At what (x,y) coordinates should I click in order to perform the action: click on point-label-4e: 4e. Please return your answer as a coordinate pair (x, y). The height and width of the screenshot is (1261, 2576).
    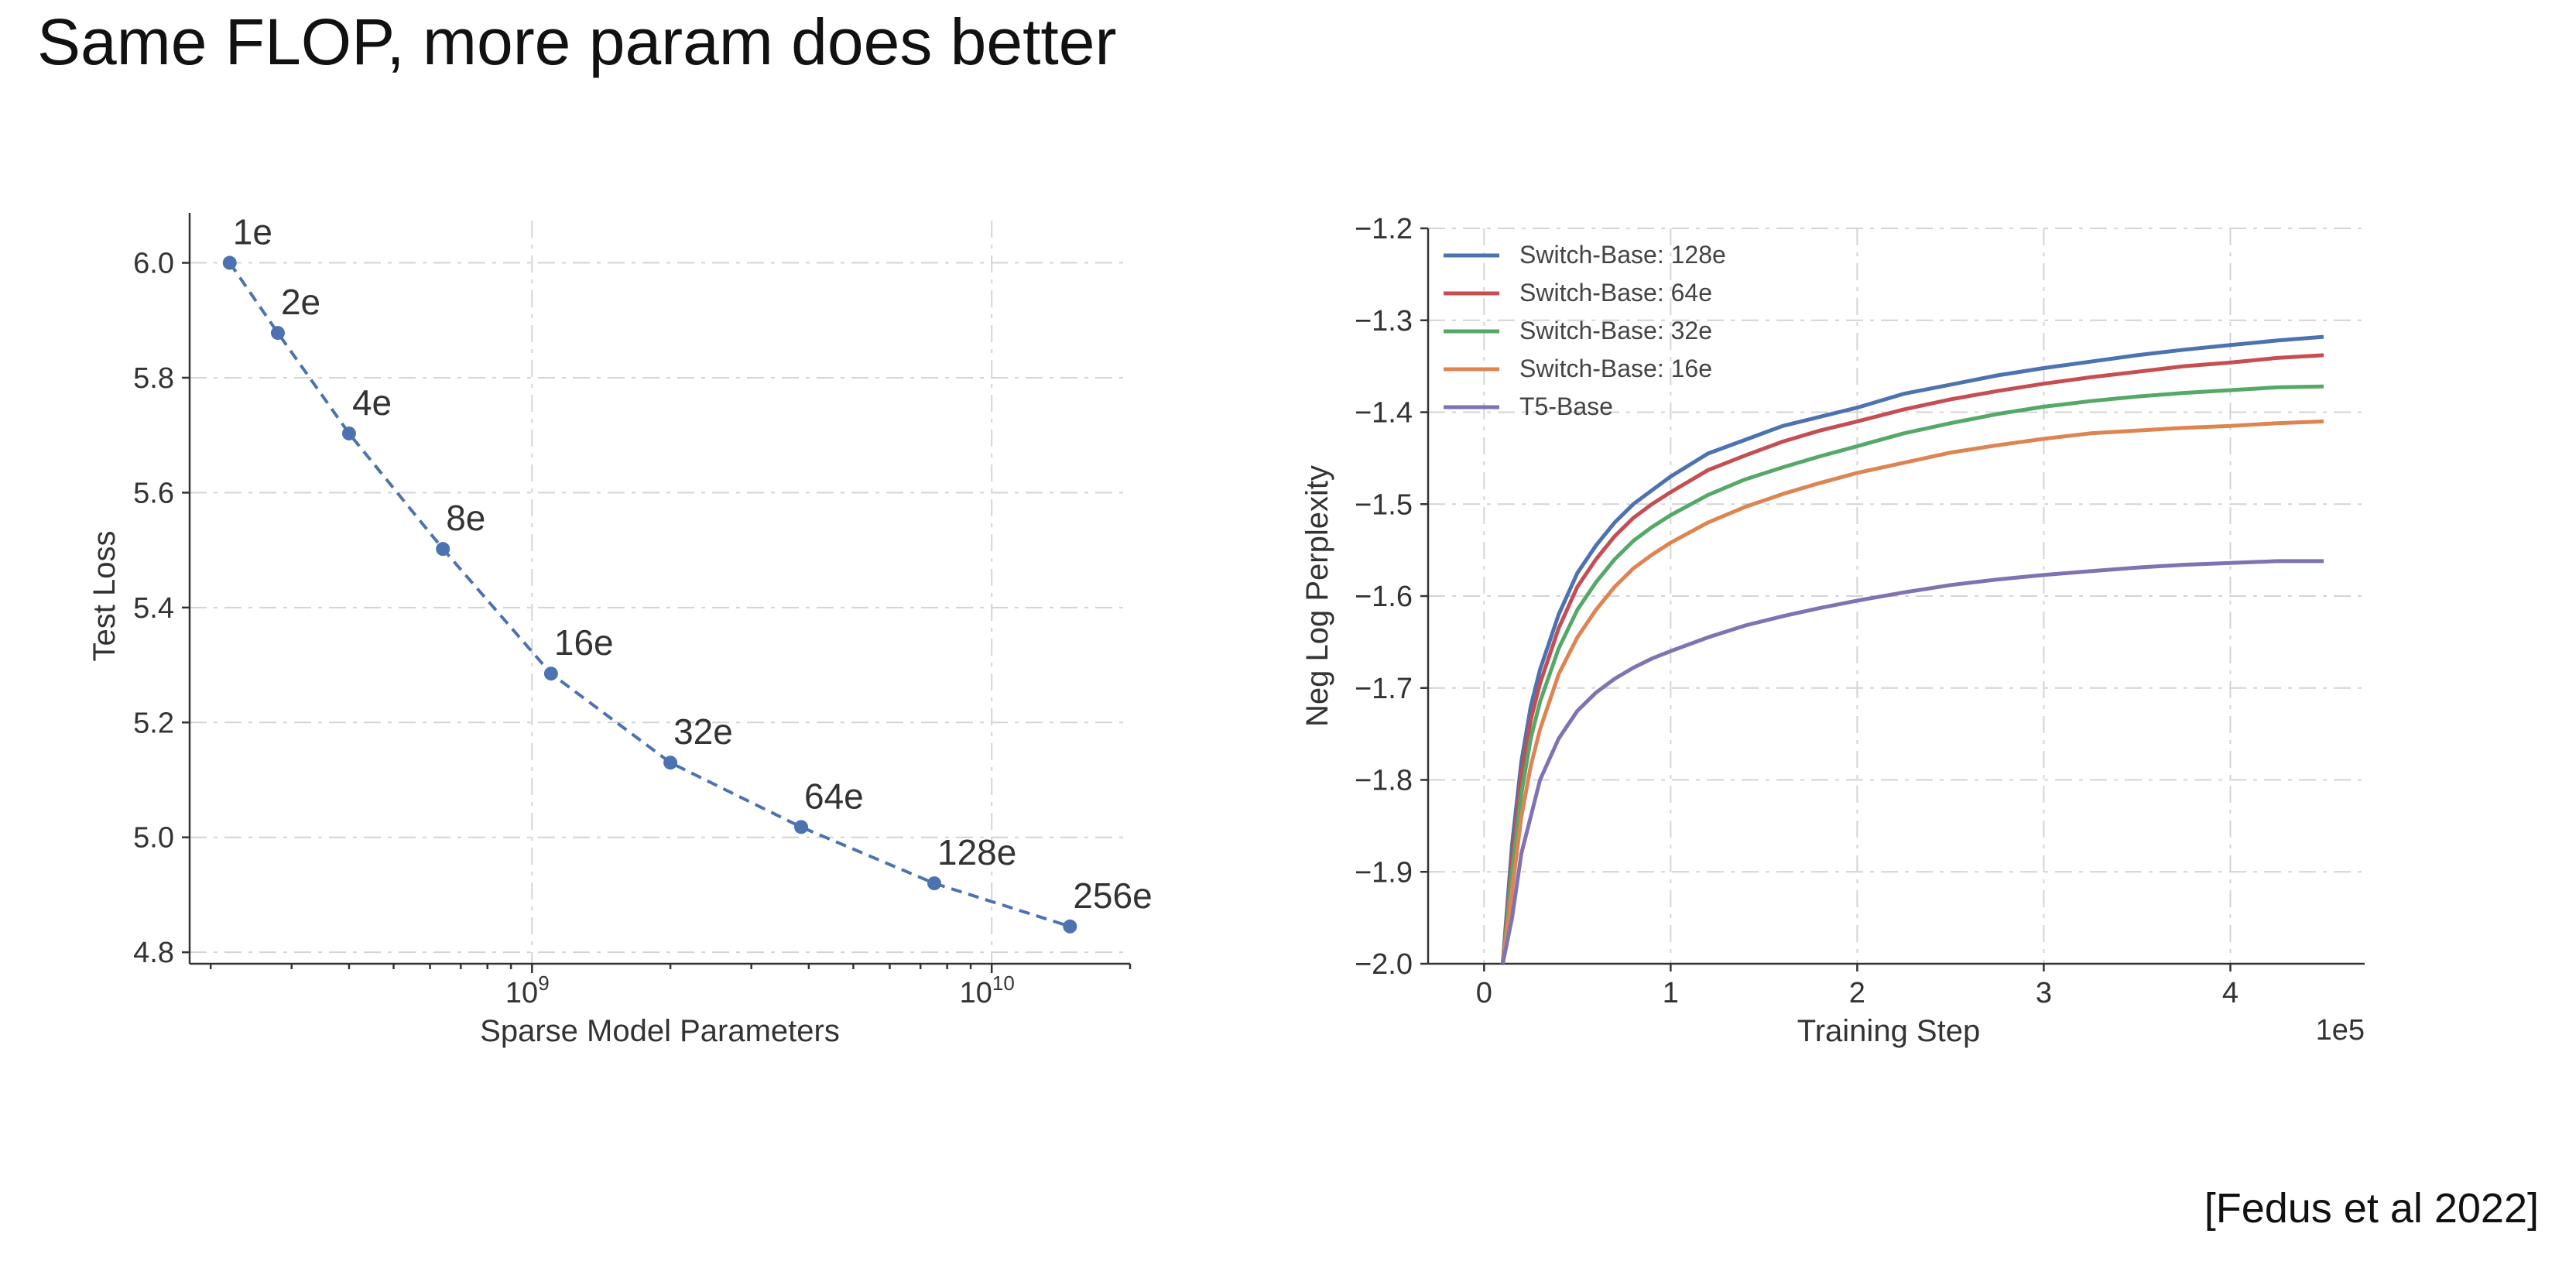
    Looking at the image, I should click on (372, 402).